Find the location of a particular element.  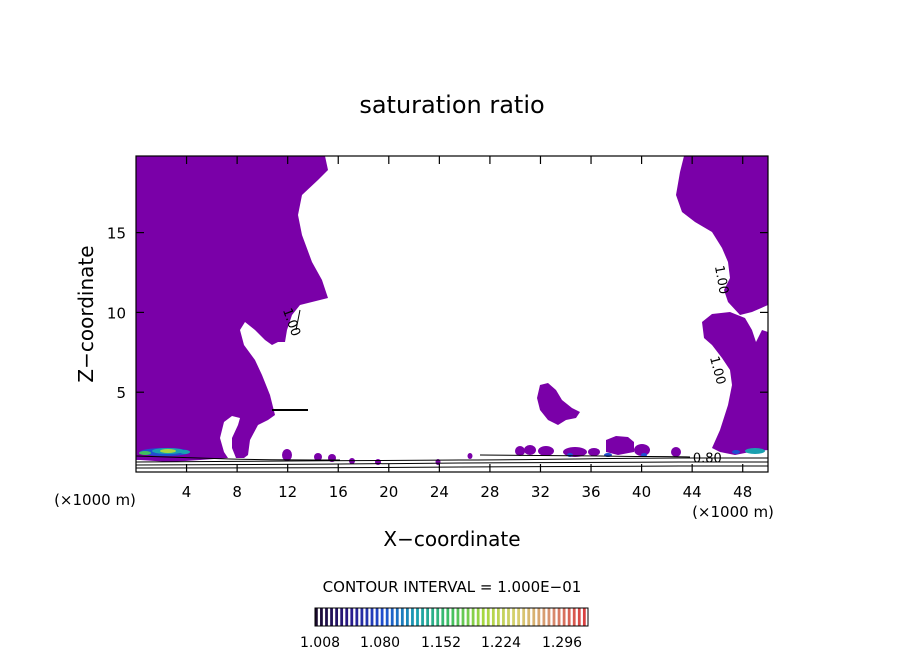

x-tick-label: 40 is located at coordinates (641, 492).